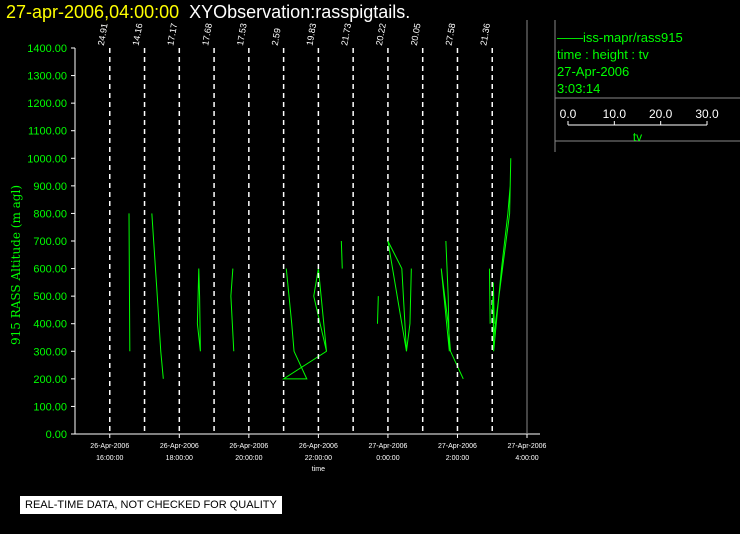  What do you see at coordinates (103, 34) in the screenshot?
I see `profile-label: 24.91` at bounding box center [103, 34].